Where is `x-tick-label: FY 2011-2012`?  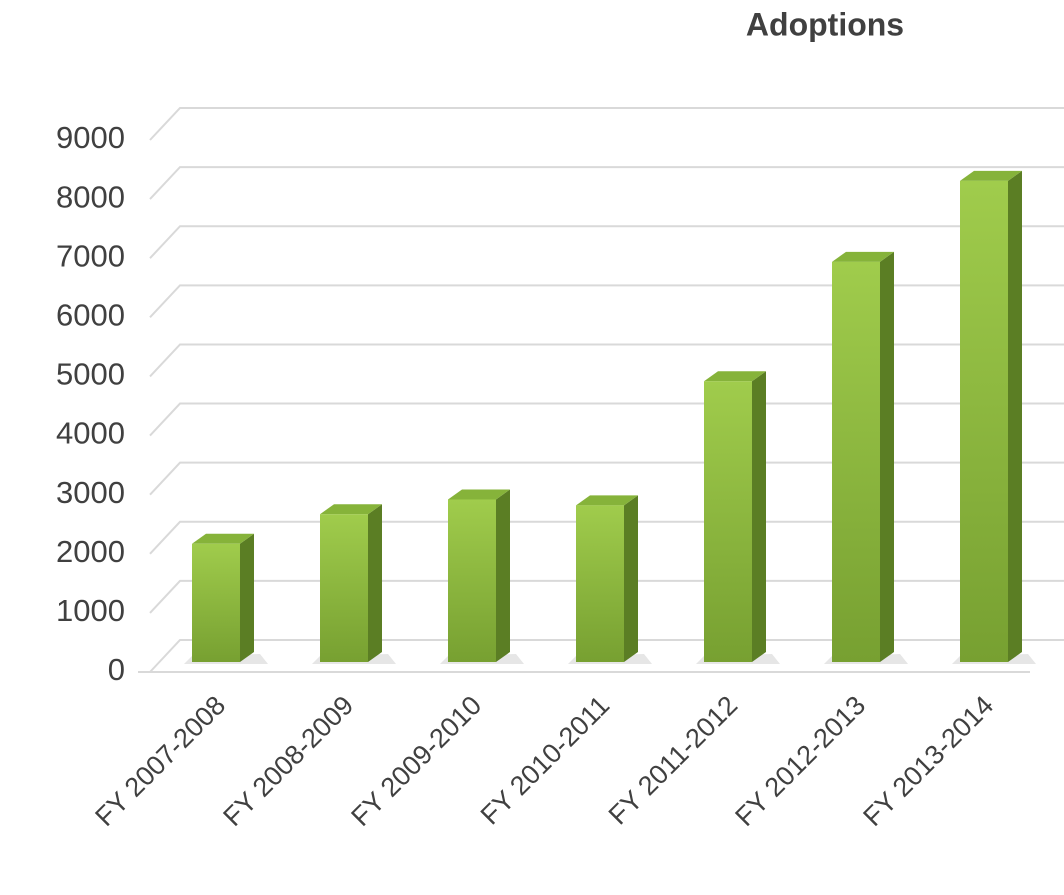
x-tick-label: FY 2011-2012 is located at coordinates (673, 760).